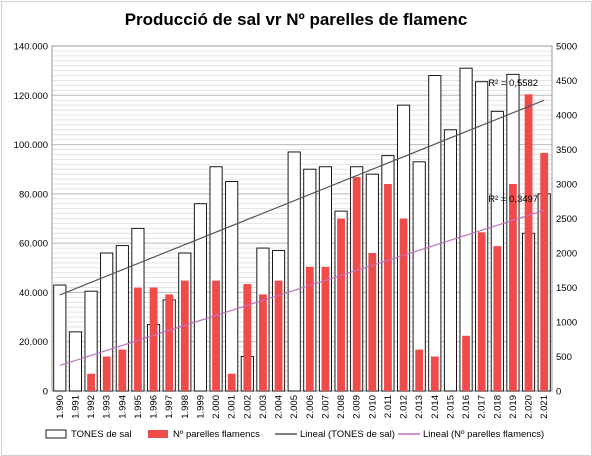  I want to click on left-tick-label: 40.000, so click(33, 293).